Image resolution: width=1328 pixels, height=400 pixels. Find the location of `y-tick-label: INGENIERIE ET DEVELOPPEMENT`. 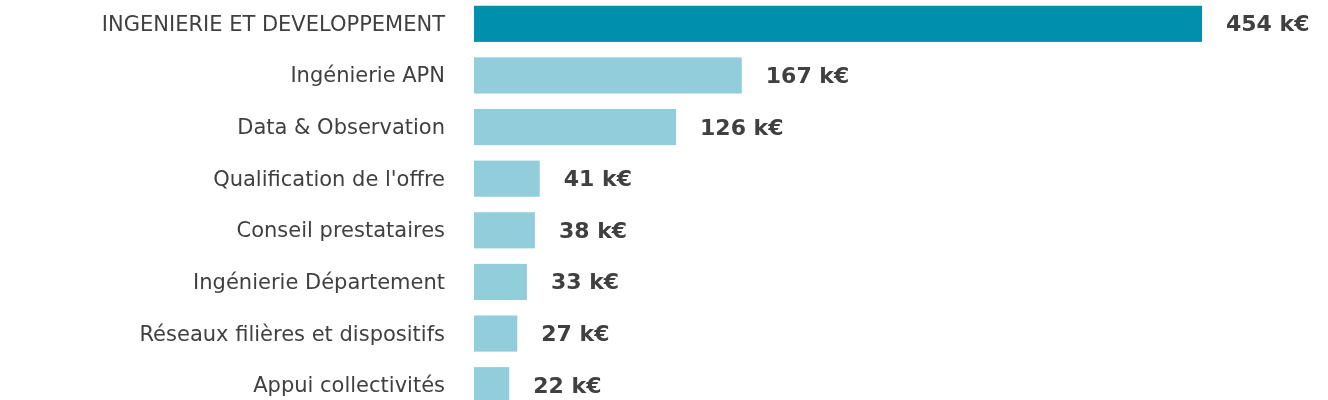

y-tick-label: INGENIERIE ET DEVELOPPEMENT is located at coordinates (273, 23).